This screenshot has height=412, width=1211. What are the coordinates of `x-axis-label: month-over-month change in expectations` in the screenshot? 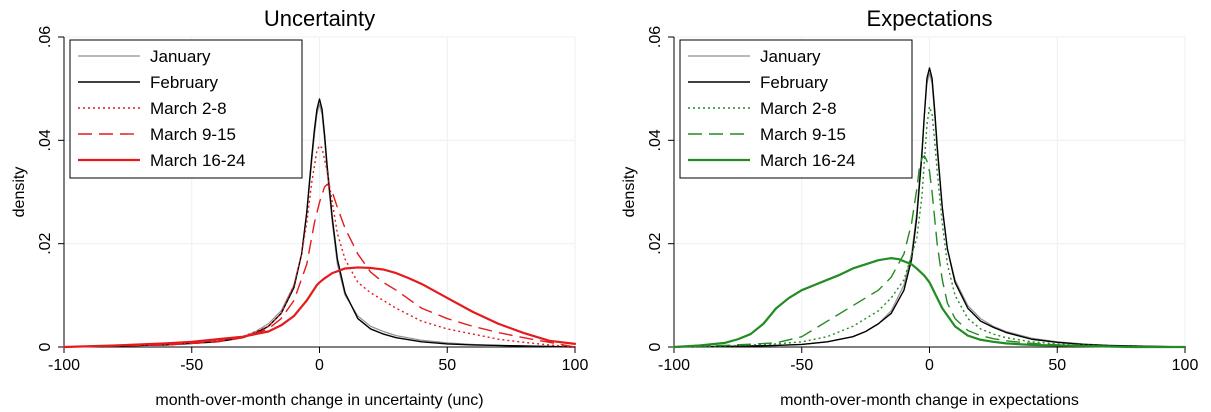 It's located at (929, 400).